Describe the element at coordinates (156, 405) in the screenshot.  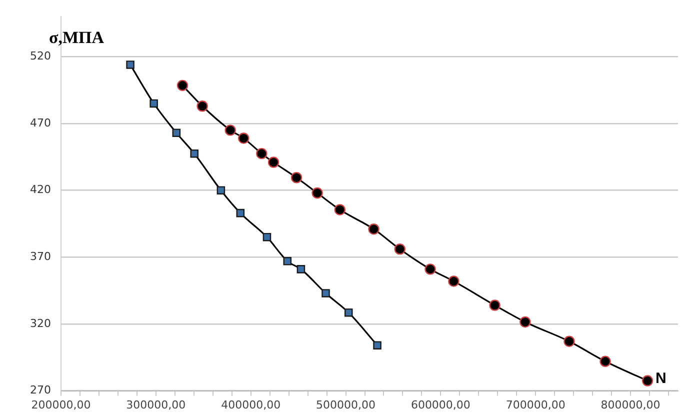
I see `x-tick-label: 300000,00` at that location.